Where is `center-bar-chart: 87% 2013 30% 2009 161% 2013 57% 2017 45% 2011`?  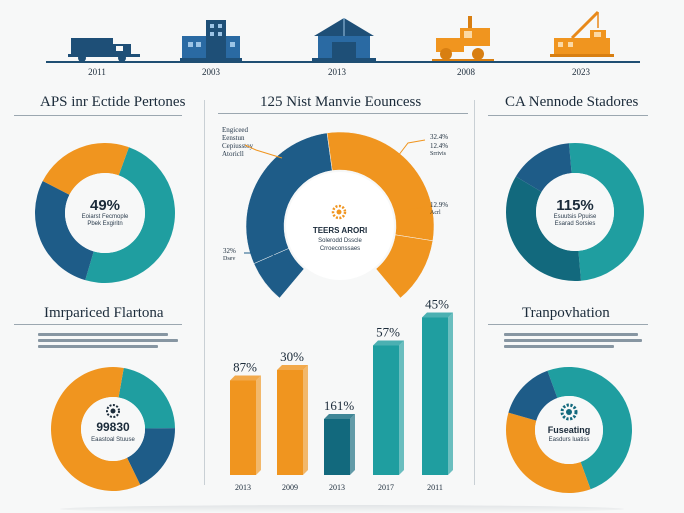
center-bar-chart: 87% 2013 30% 2009 161% 2013 57% 2017 45% 2011 is located at coordinates (341, 394).